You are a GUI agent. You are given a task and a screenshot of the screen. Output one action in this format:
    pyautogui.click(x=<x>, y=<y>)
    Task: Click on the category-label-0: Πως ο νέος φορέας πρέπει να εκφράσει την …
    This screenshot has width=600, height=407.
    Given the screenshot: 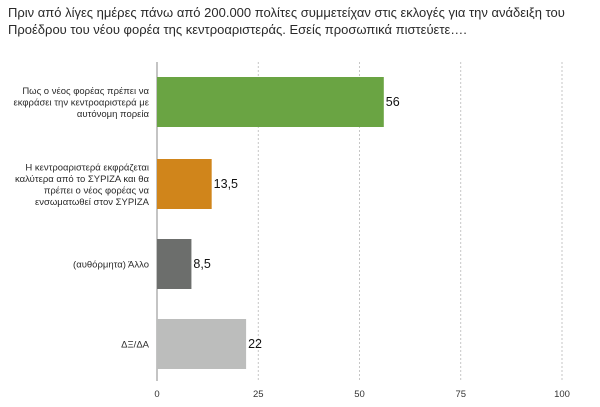 What is the action you would take?
    pyautogui.click(x=82, y=103)
    